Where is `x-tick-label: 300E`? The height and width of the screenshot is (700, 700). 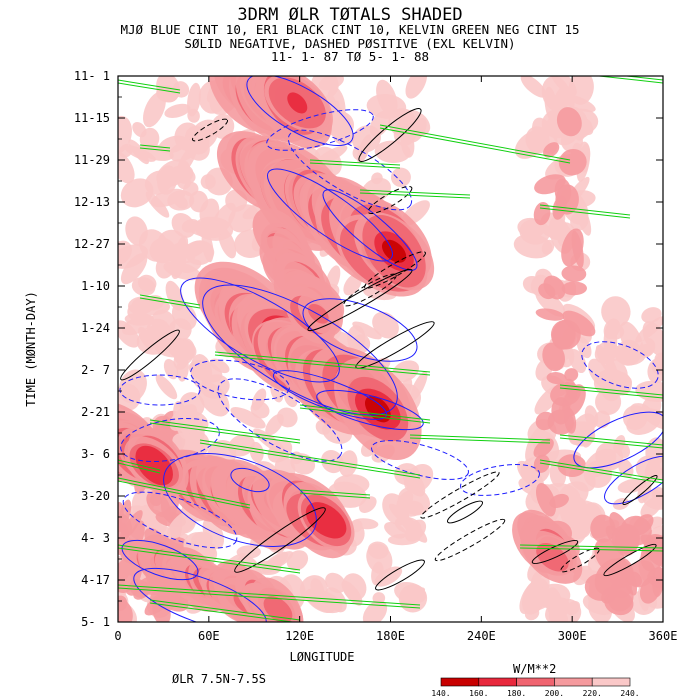 x-tick-label: 300E is located at coordinates (572, 636).